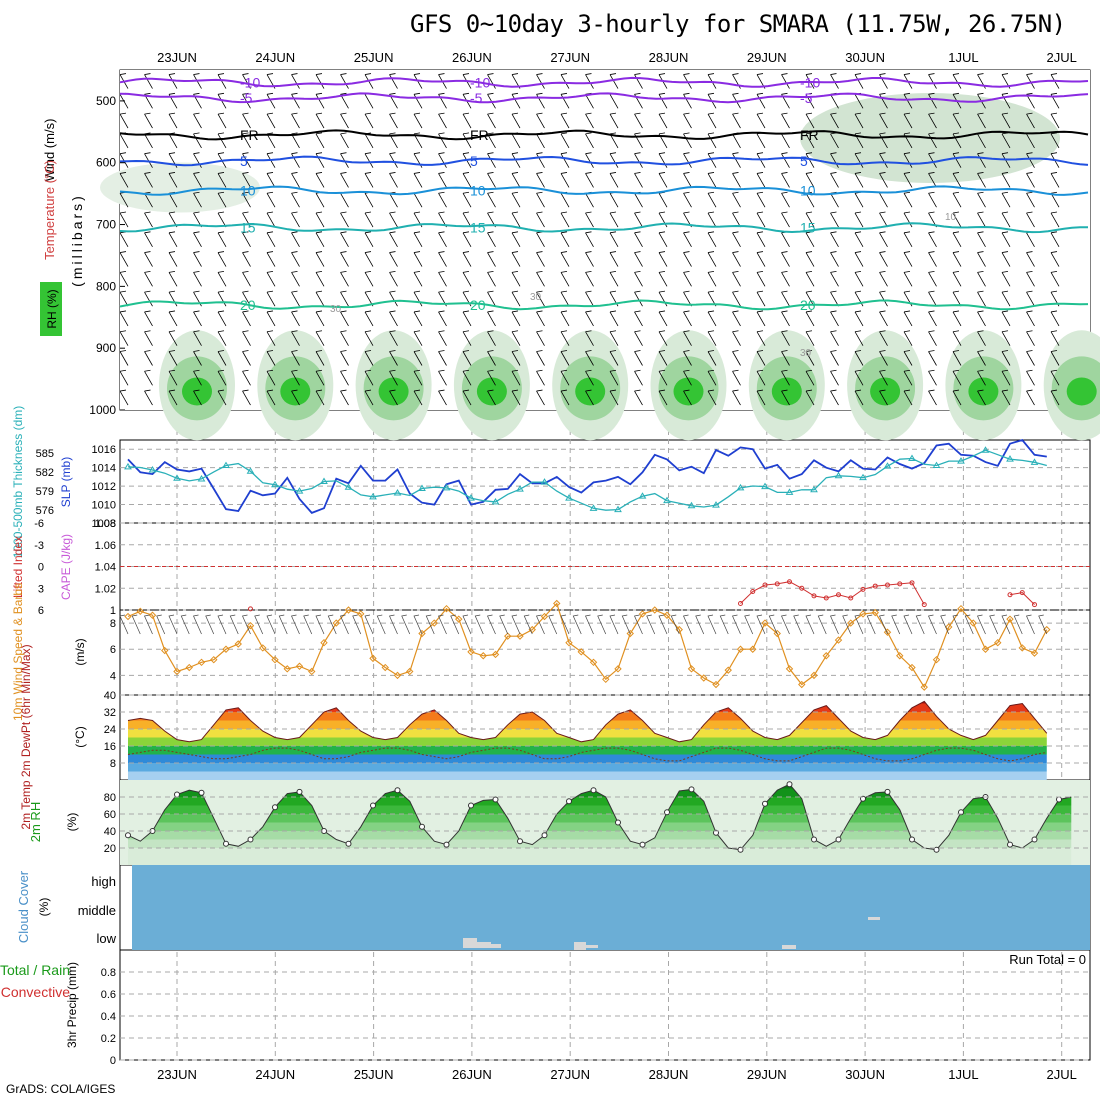  What do you see at coordinates (806, 98) in the screenshot?
I see `temperature-contour-label: -5` at bounding box center [806, 98].